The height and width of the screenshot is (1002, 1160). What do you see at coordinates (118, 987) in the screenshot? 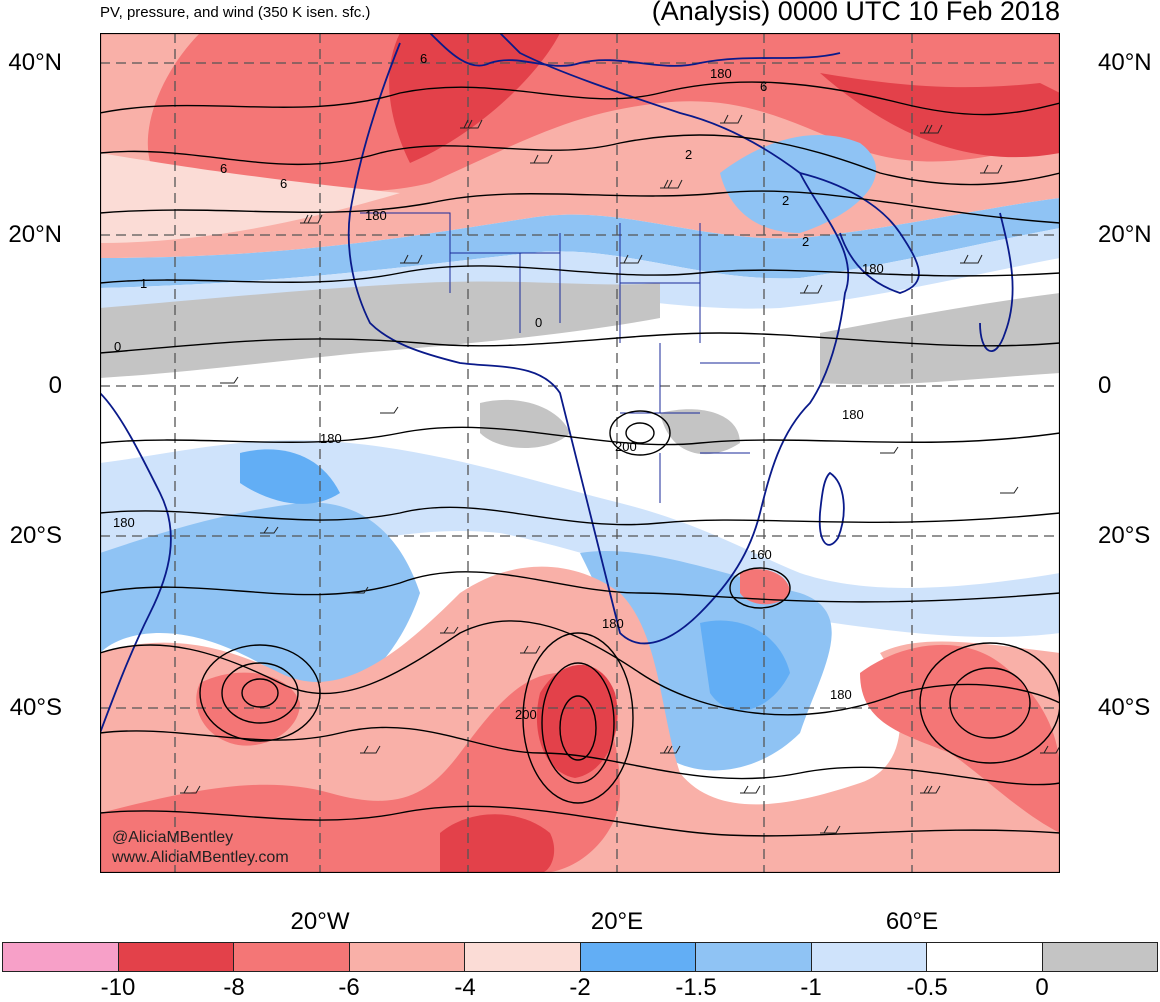
I see `colorbar-label: -10` at bounding box center [118, 987].